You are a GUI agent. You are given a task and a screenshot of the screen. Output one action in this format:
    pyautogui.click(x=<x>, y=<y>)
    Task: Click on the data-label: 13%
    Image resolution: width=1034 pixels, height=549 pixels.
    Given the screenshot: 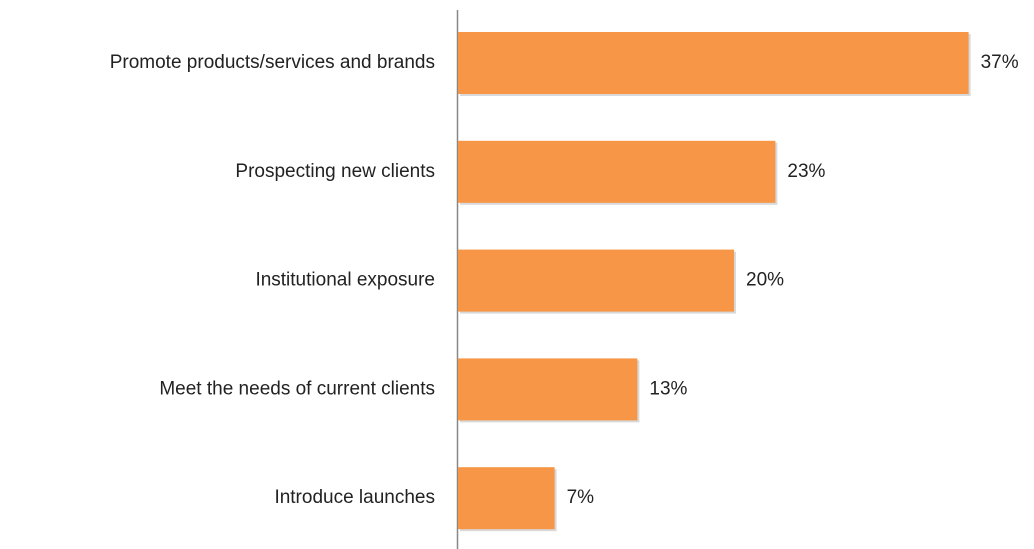 What is the action you would take?
    pyautogui.click(x=668, y=388)
    